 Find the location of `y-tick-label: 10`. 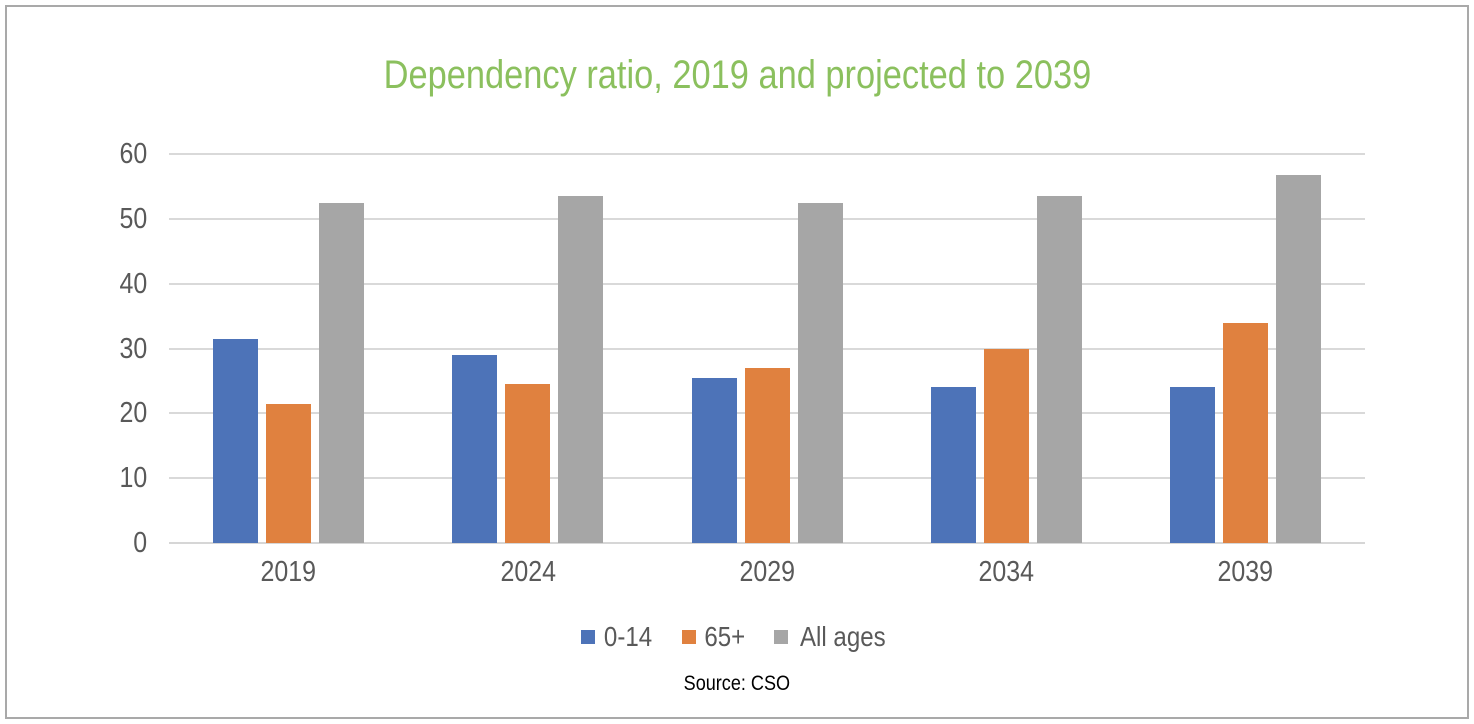

y-tick-label: 10 is located at coordinates (97, 478).